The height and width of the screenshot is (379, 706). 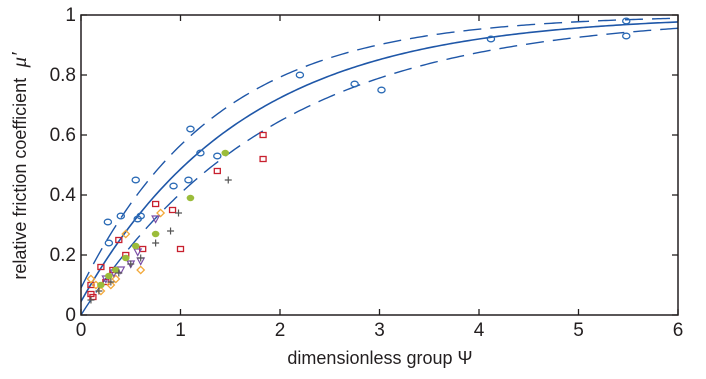 I want to click on y-tick-label: 0.2, so click(x=63, y=255).